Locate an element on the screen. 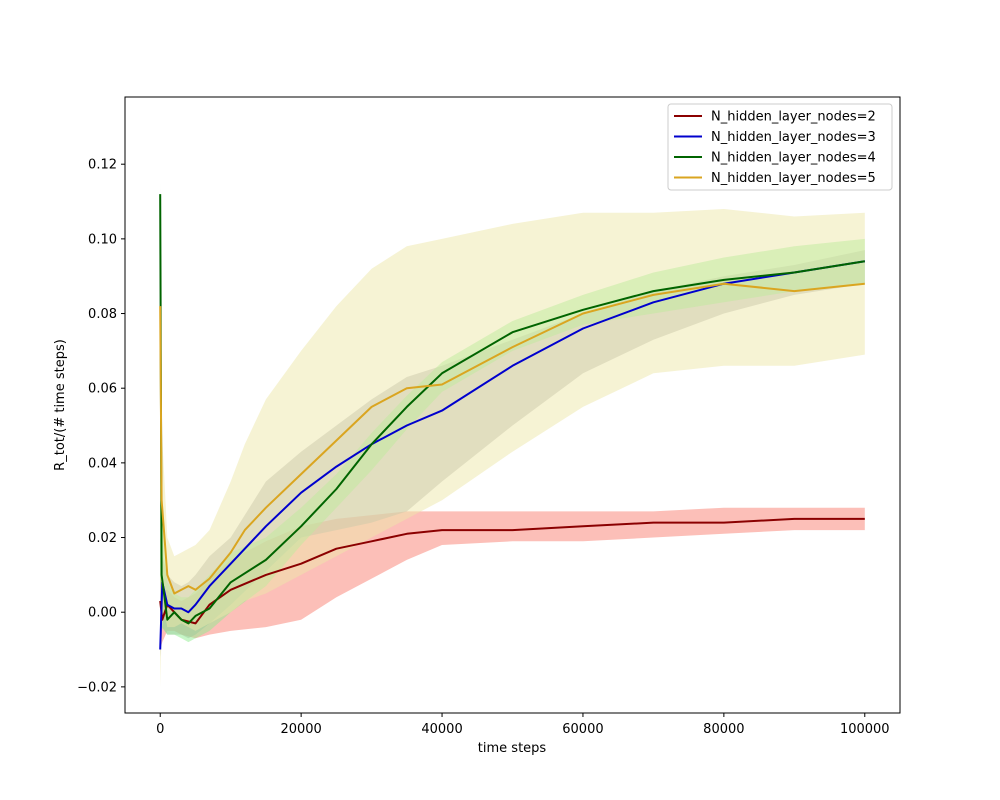 The image size is (1000, 800). x-tick-label: 0 is located at coordinates (160, 729).